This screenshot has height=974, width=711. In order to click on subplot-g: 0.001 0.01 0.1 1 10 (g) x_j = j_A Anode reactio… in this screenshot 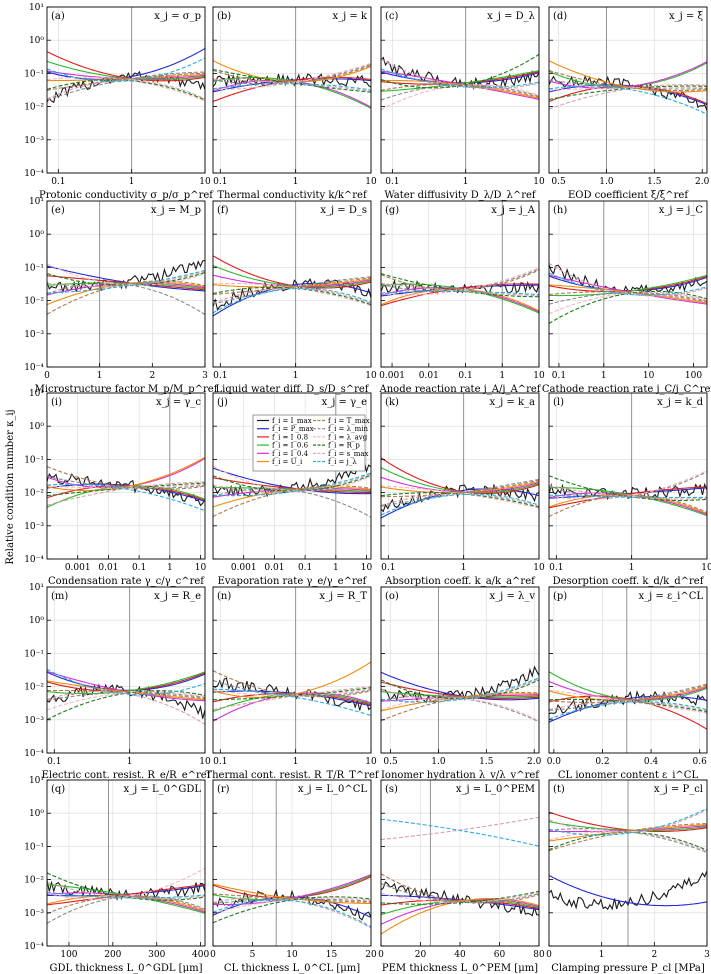, I will do `click(462, 297)`.